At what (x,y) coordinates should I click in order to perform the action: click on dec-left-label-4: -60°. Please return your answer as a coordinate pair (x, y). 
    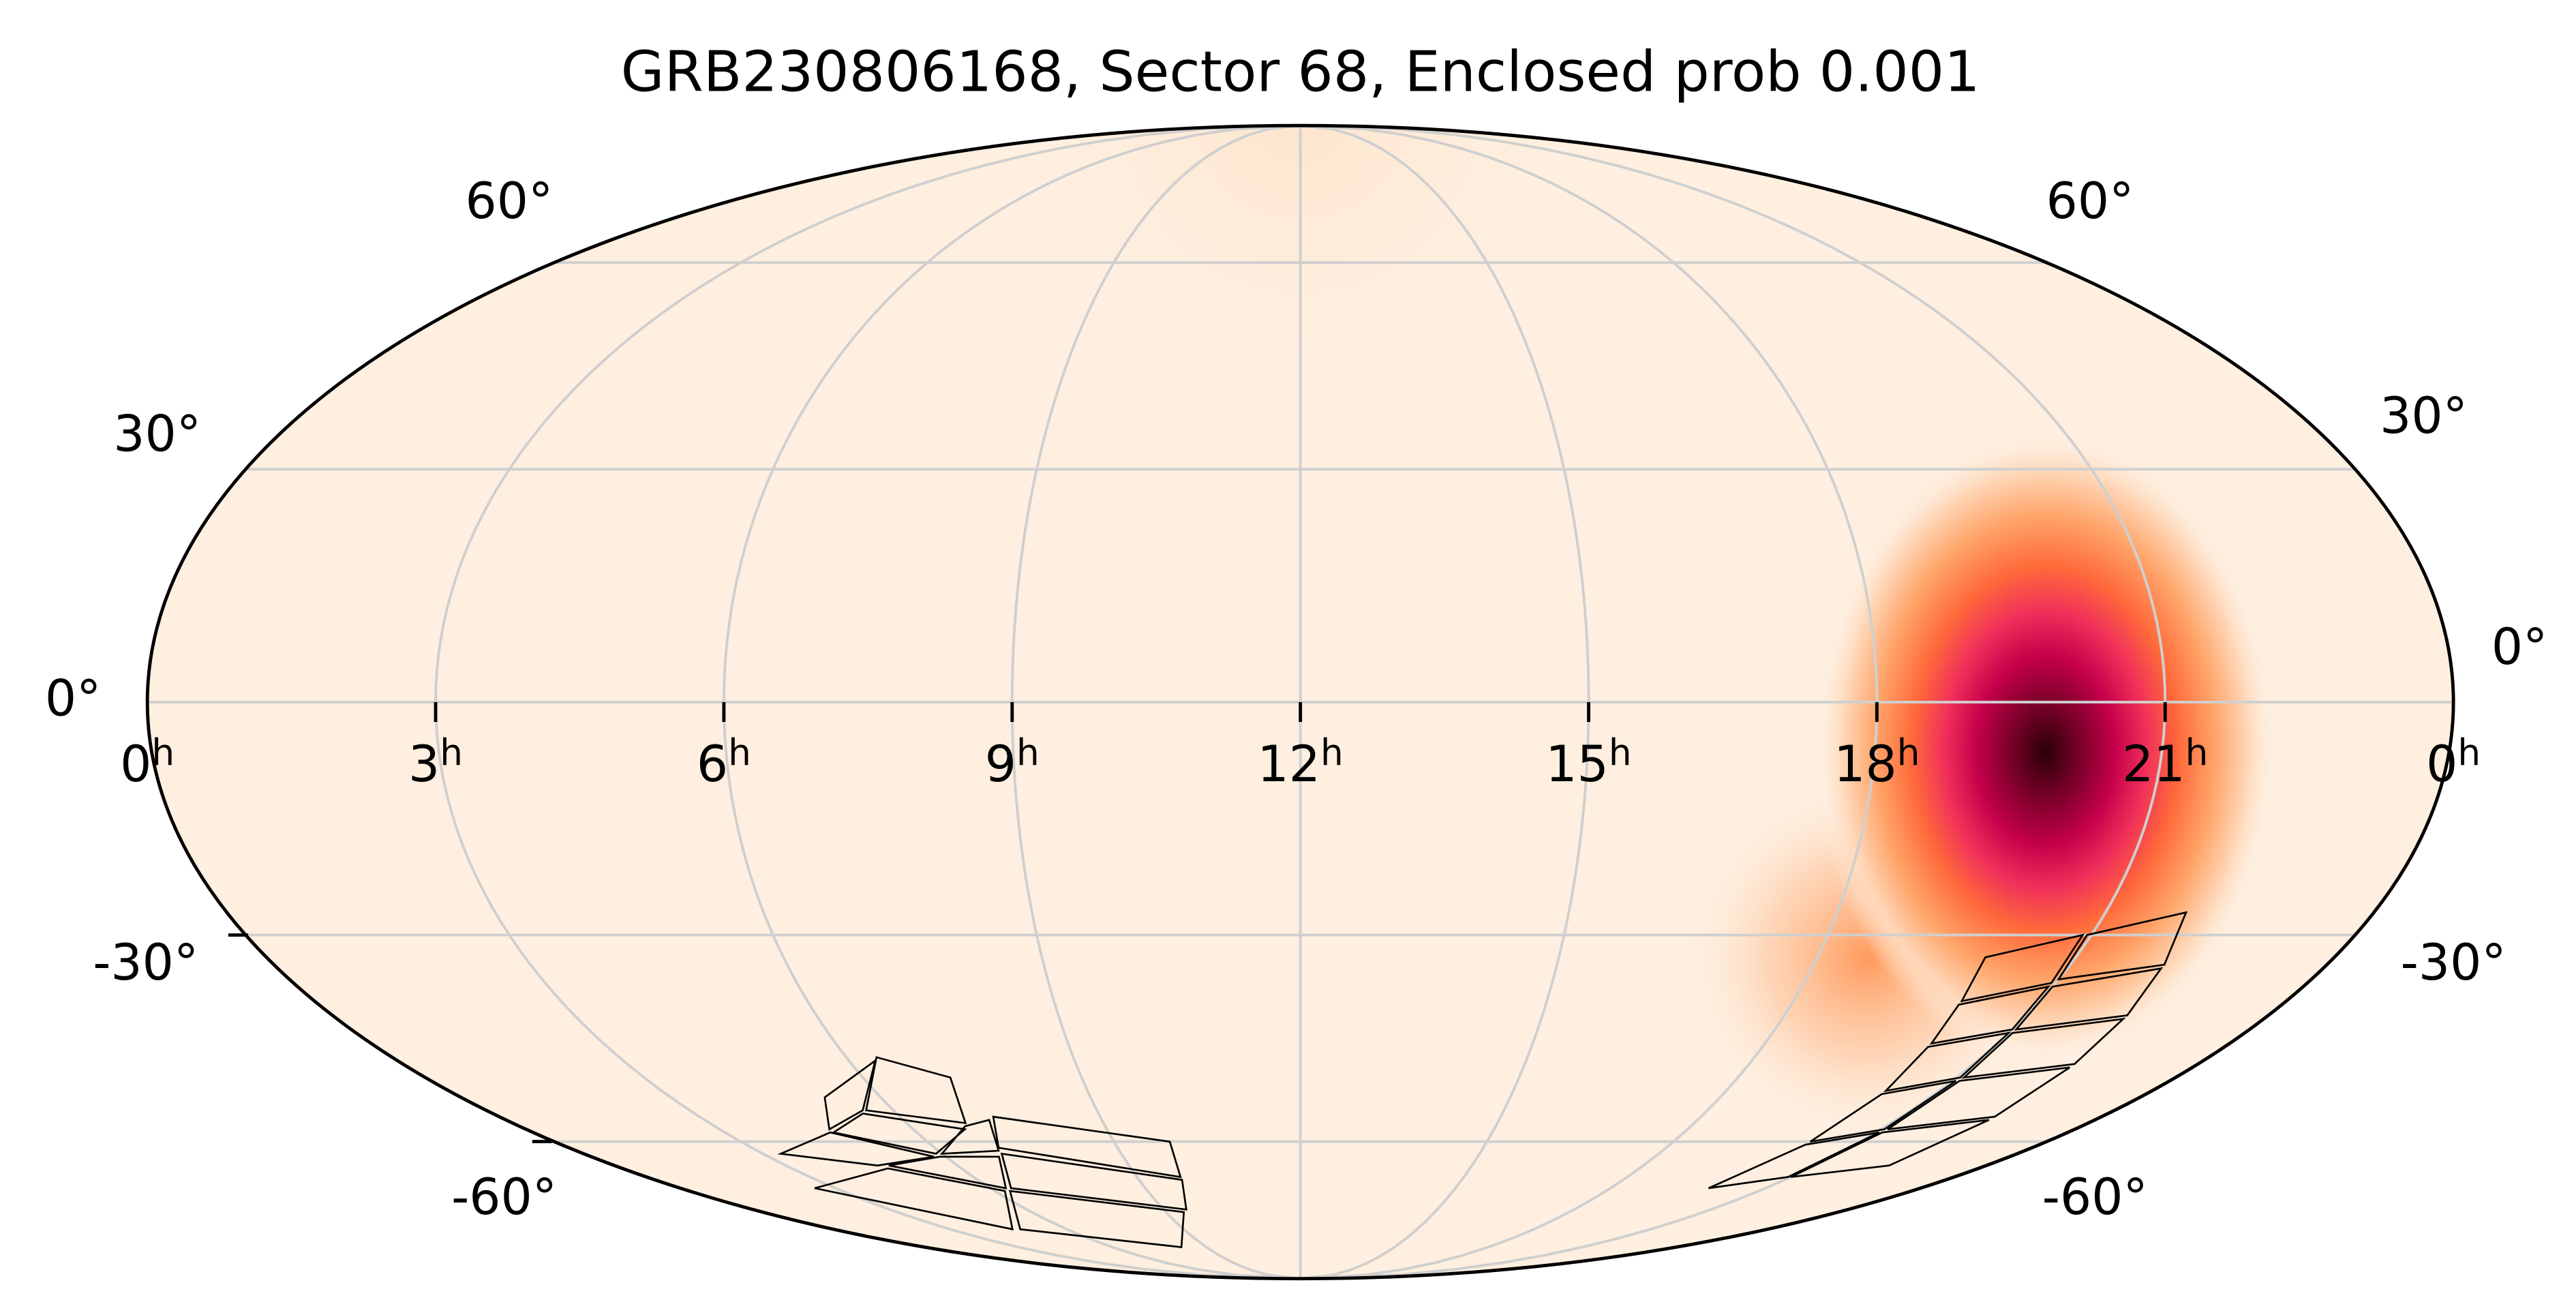
    Looking at the image, I should click on (504, 1197).